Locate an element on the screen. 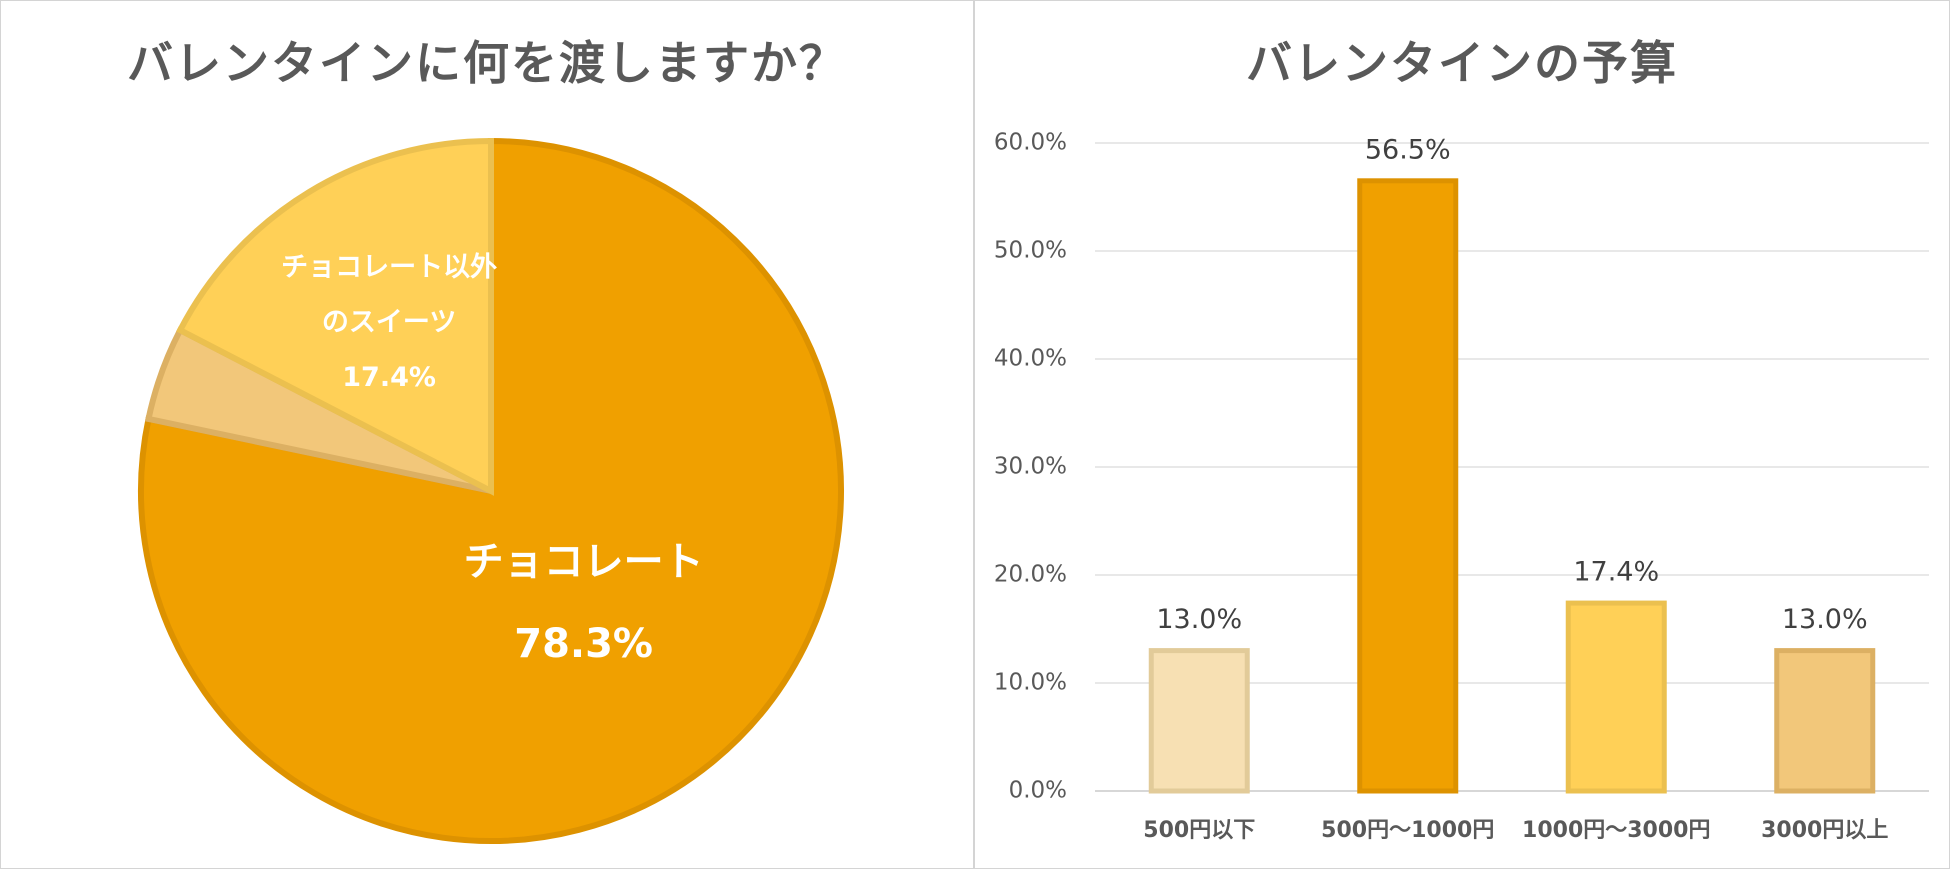  y-tick-label: 30.0% is located at coordinates (1030, 467).